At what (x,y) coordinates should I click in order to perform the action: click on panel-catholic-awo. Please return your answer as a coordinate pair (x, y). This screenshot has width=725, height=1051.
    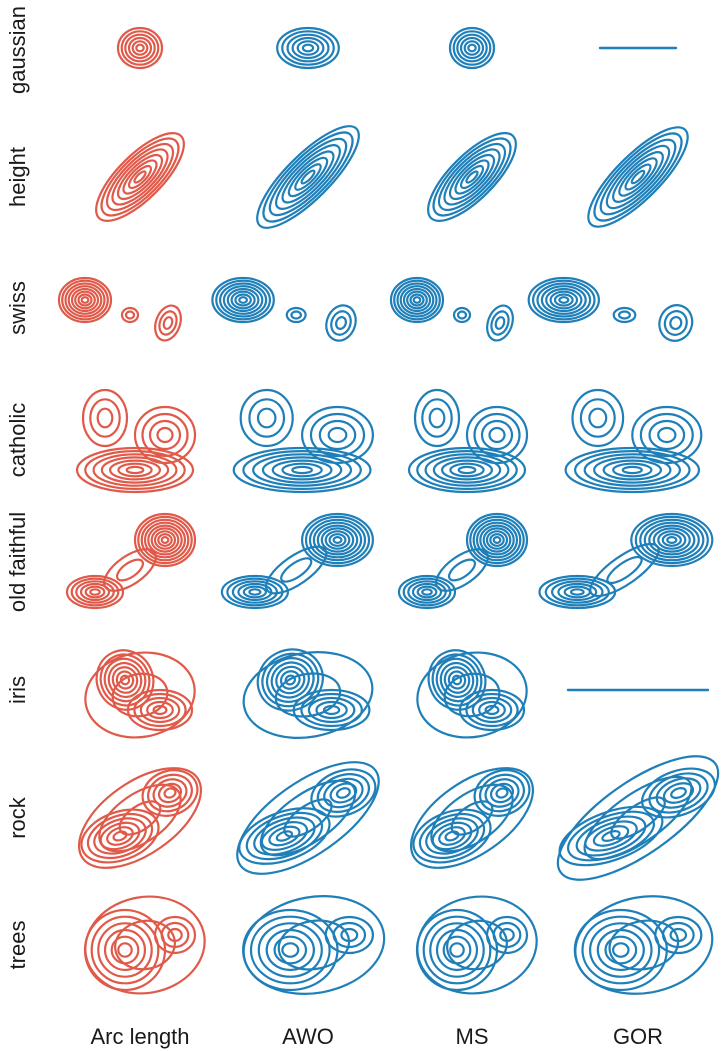
    Looking at the image, I should click on (303, 441).